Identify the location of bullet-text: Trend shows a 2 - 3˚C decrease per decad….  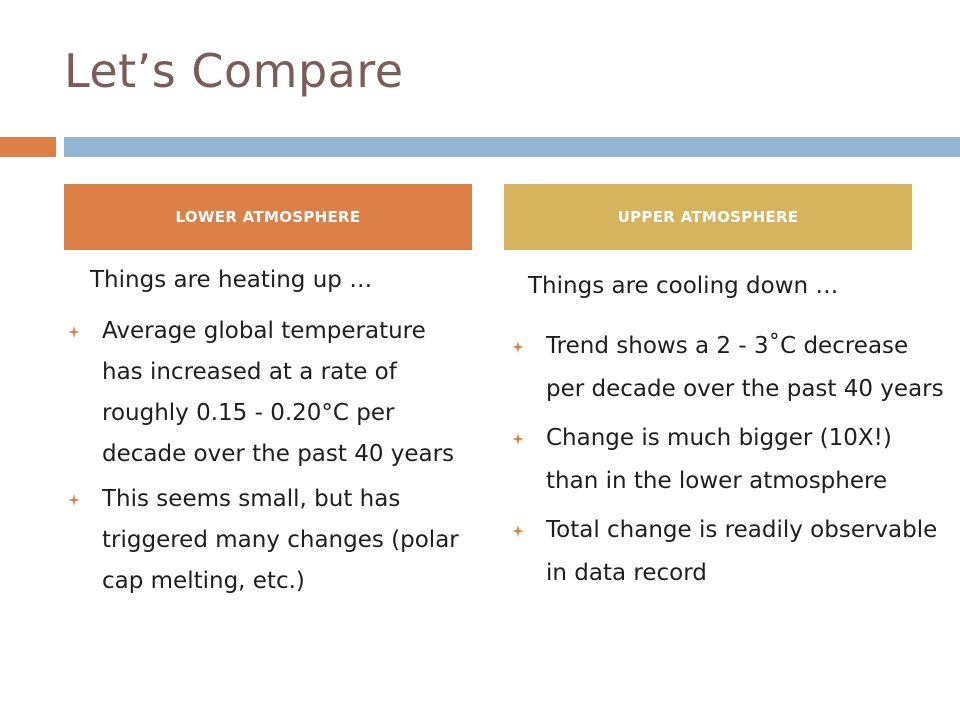
(745, 367).